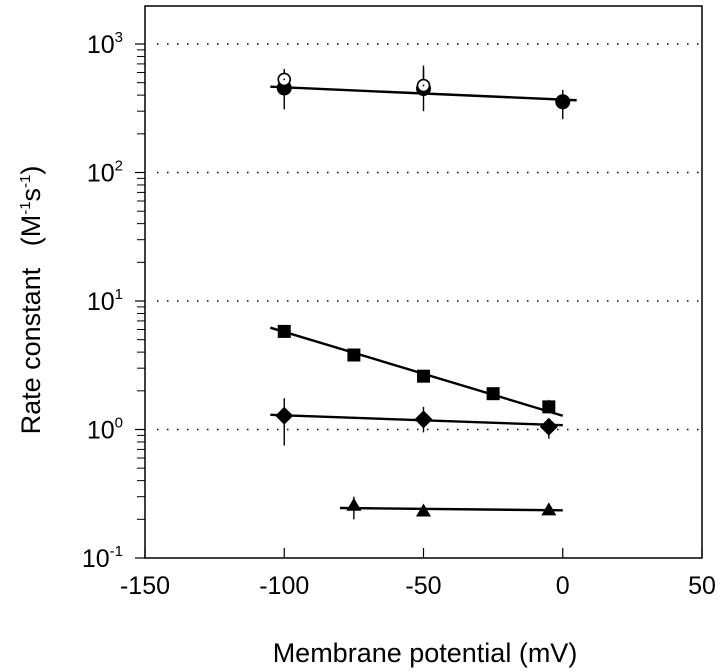  Describe the element at coordinates (563, 586) in the screenshot. I see `x-tick-label: 0` at that location.